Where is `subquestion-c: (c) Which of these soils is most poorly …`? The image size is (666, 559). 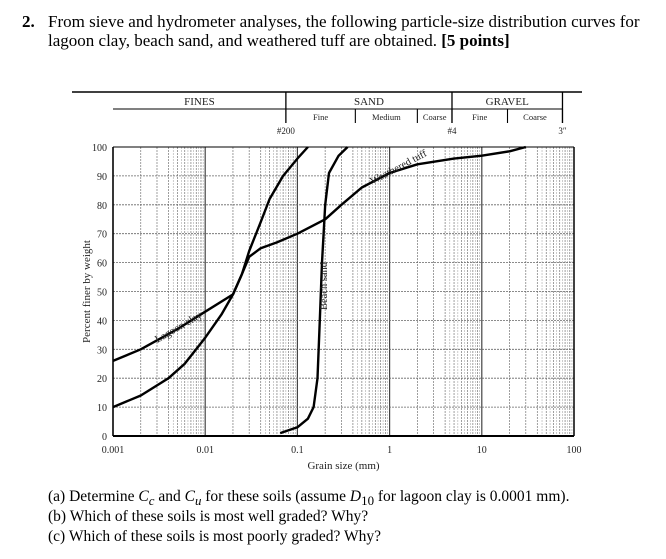
subquestion-c: (c) Which of these soils is most poorly … is located at coordinates (214, 537).